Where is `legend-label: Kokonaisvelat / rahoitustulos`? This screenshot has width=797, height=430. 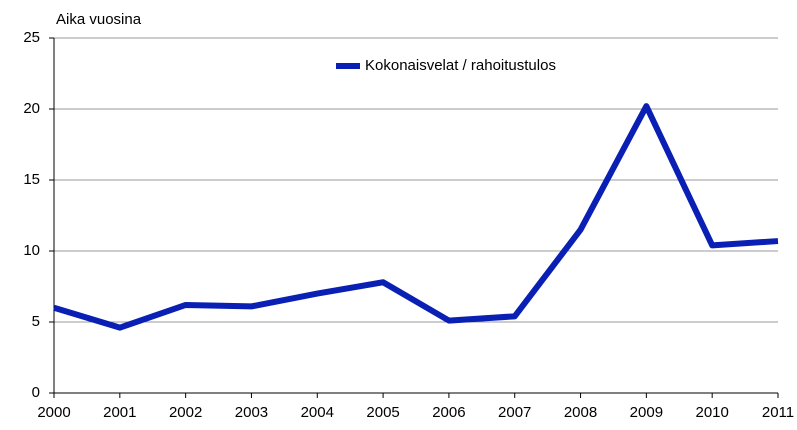 legend-label: Kokonaisvelat / rahoitustulos is located at coordinates (460, 65).